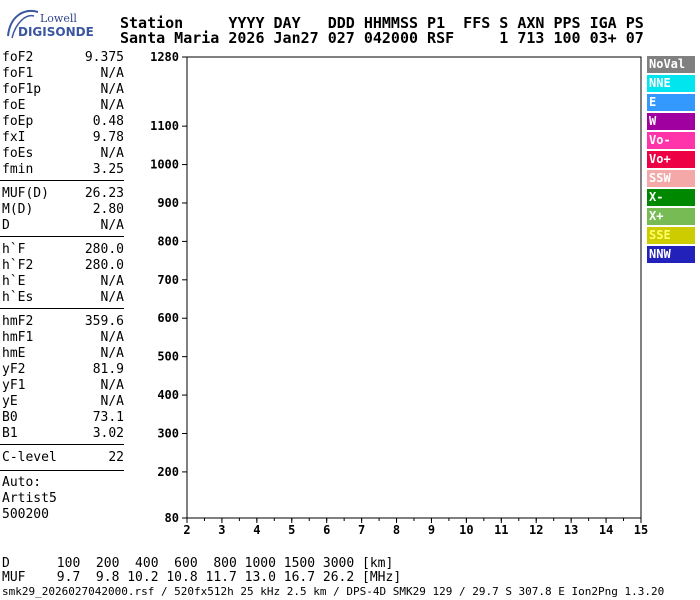 The image size is (700, 600). Describe the element at coordinates (168, 395) in the screenshot. I see `y-tick-label: 400` at that location.